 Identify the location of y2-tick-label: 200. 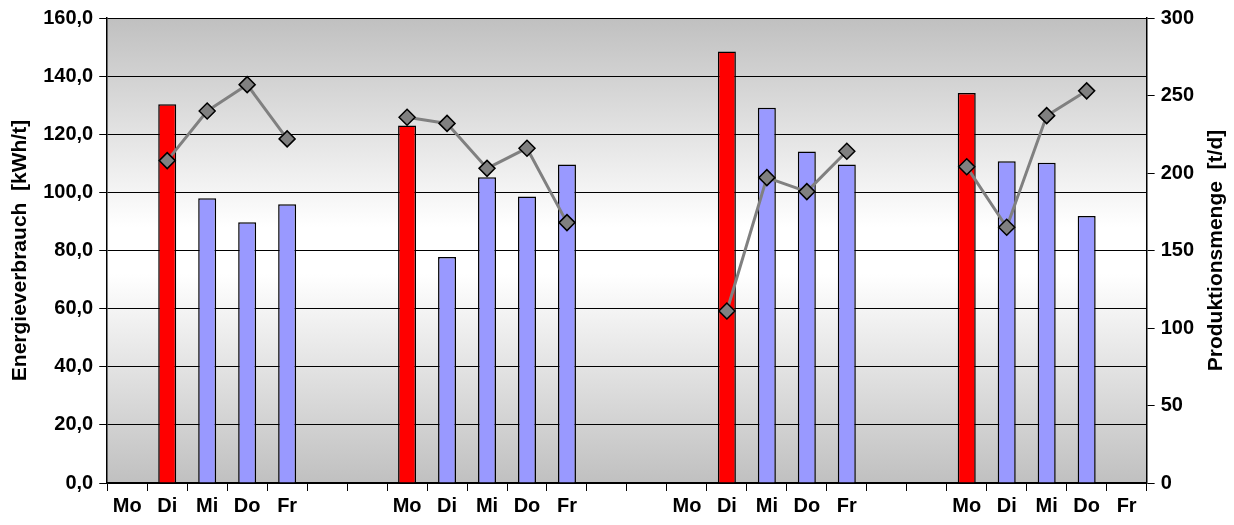
(1177, 171).